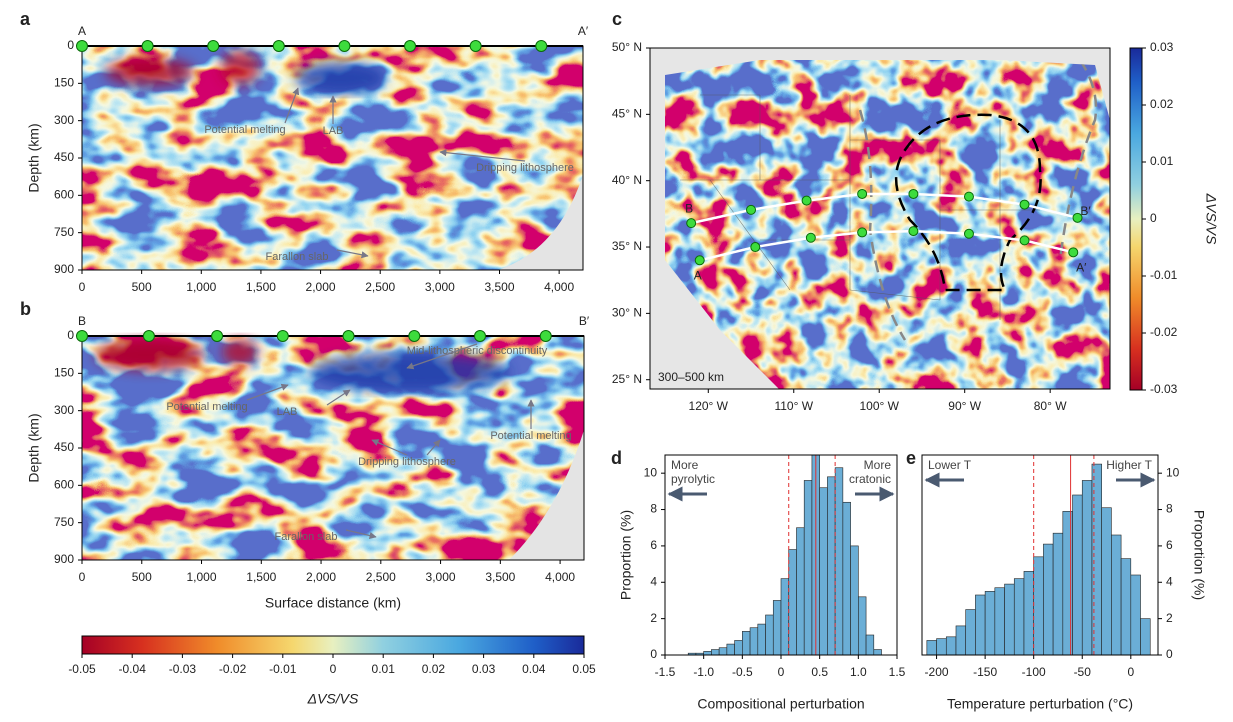  I want to click on state-borders, so click(860, 207).